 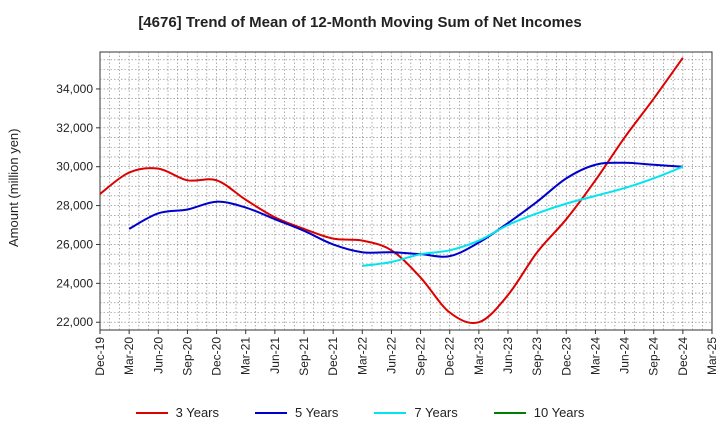 I want to click on x-tick-label: Jun-23, so click(x=508, y=355).